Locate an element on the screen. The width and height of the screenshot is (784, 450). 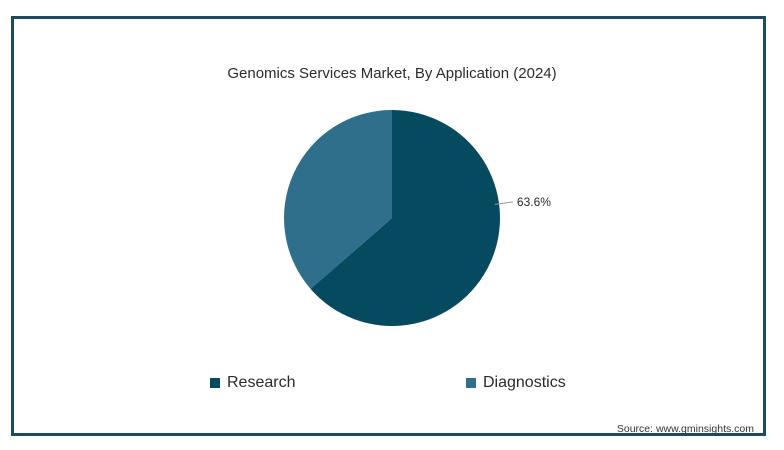
legend-item-diagnostics: Diagnostics is located at coordinates (516, 383).